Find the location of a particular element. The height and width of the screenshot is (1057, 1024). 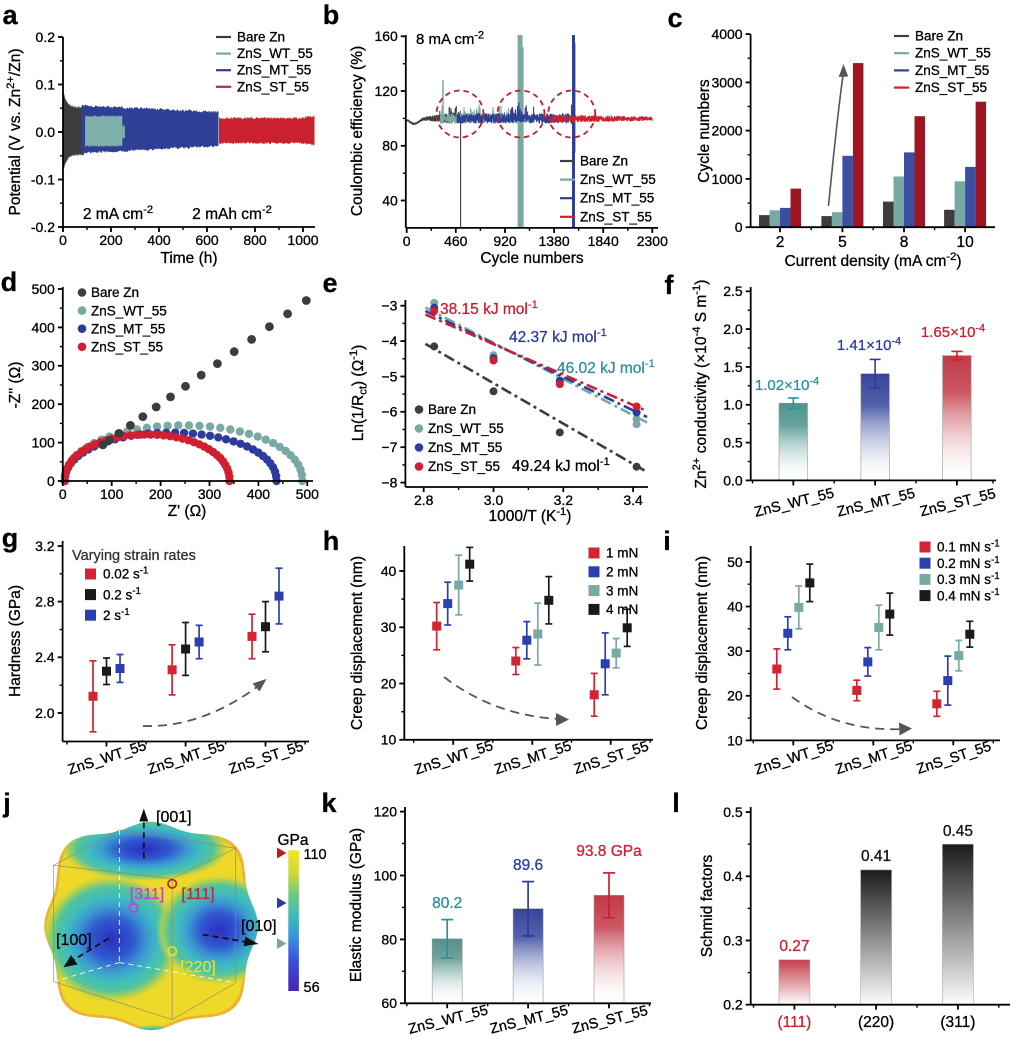

svg-text: 400 is located at coordinates (159, 240).